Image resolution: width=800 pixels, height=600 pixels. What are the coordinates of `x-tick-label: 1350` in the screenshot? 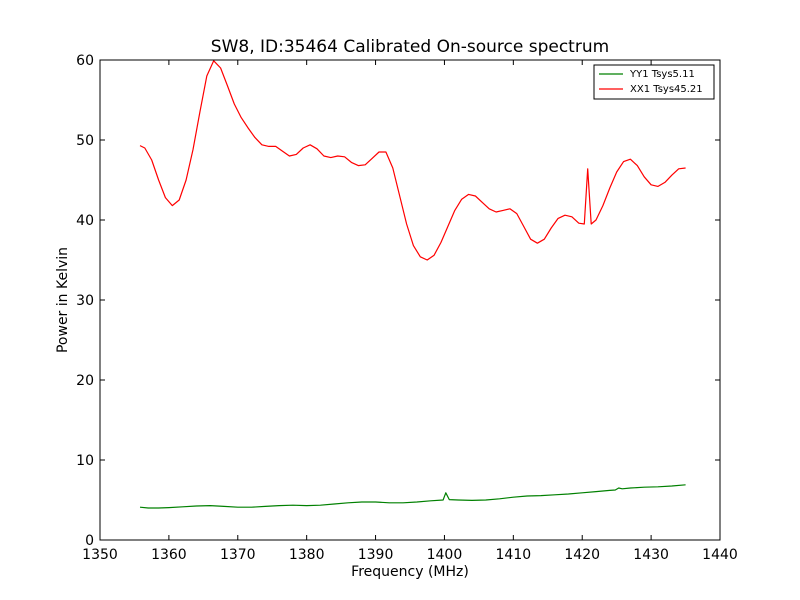 It's located at (100, 555).